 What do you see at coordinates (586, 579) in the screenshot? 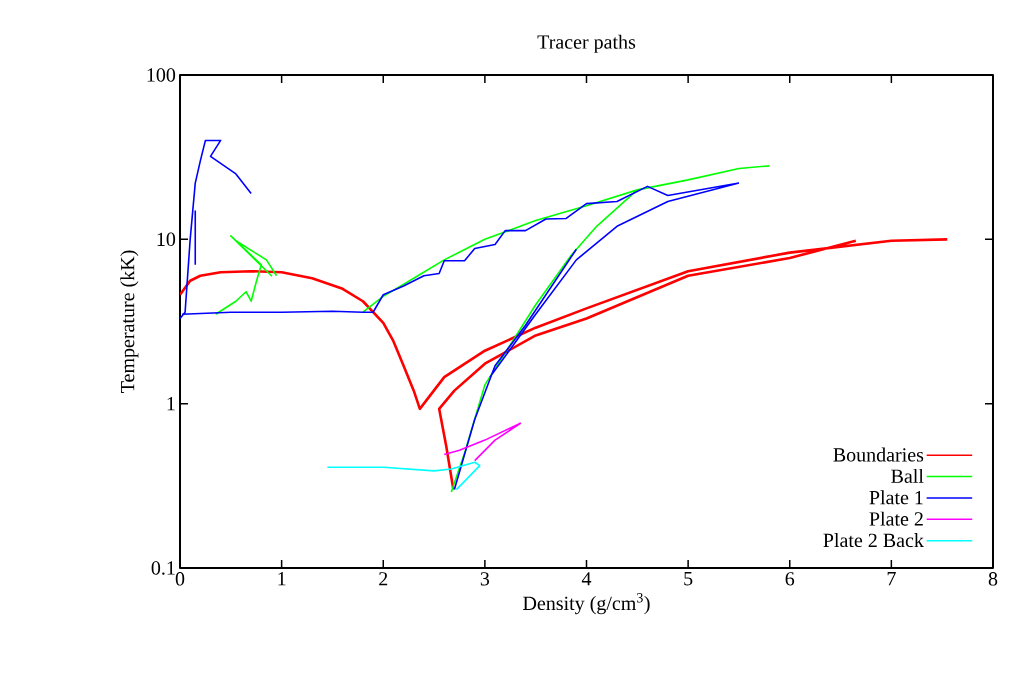
I see `x-tick-label: 4` at bounding box center [586, 579].